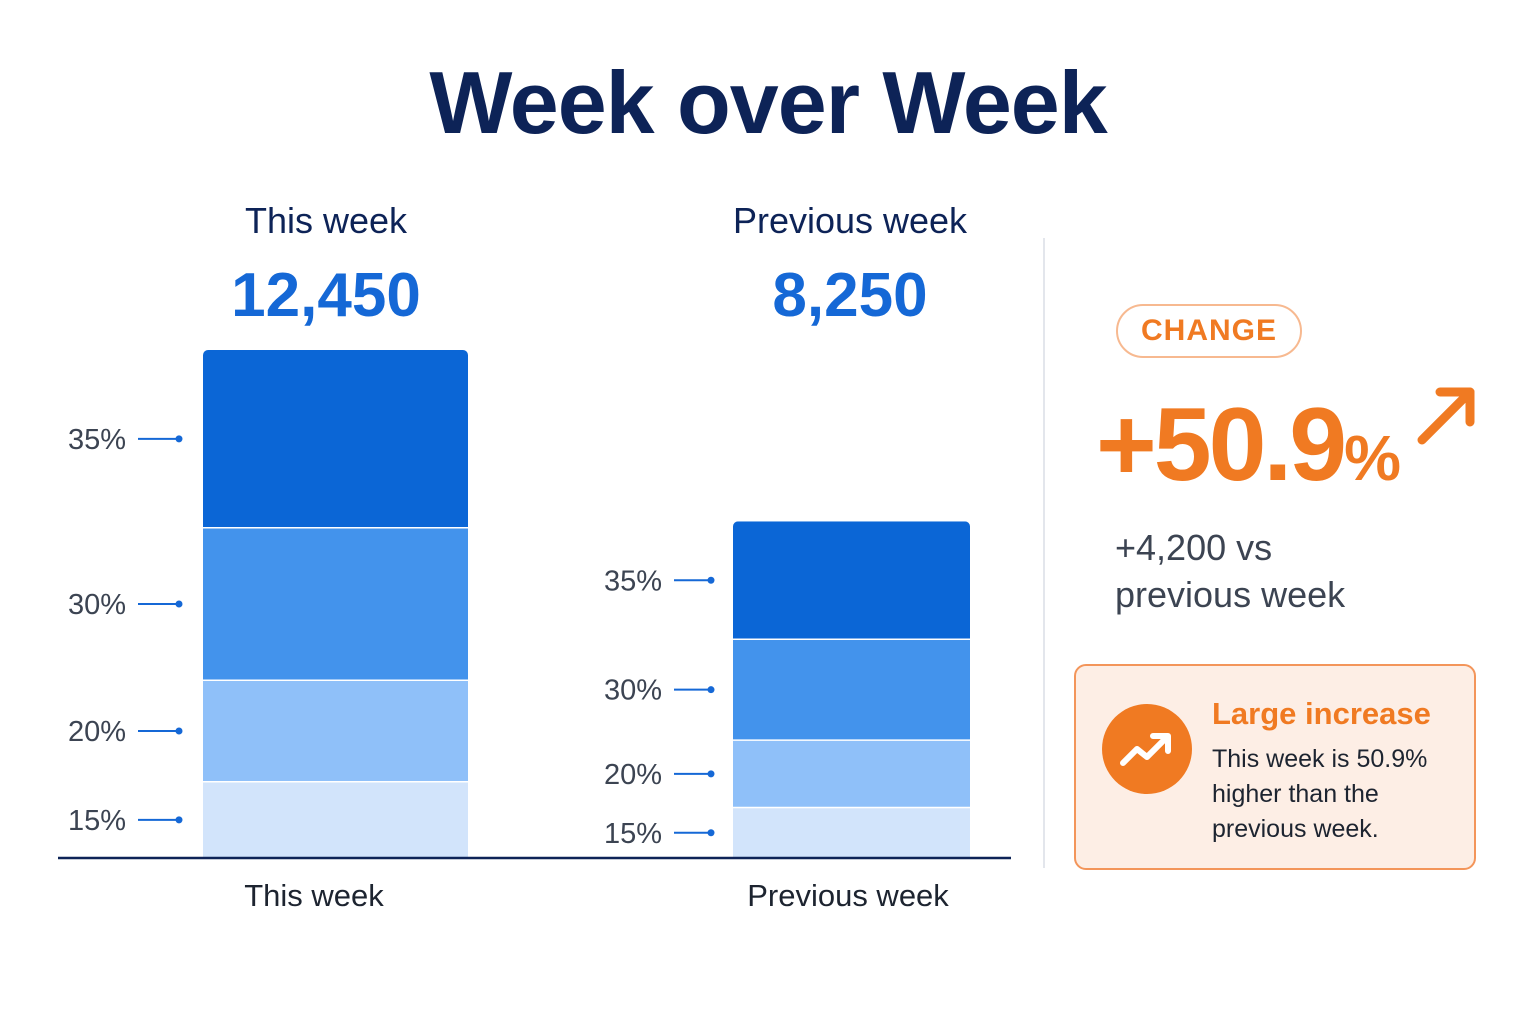 The image size is (1536, 1024). Describe the element at coordinates (850, 220) in the screenshot. I see `bar-header-previous-week: Previous week` at that location.